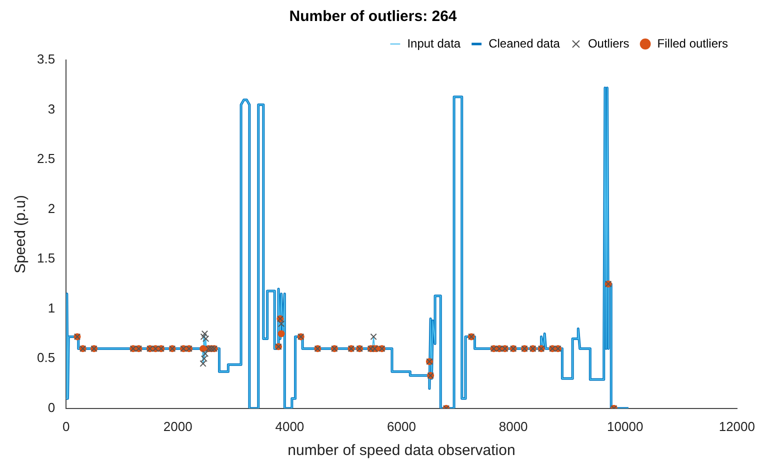 This screenshot has height=474, width=767. What do you see at coordinates (52, 308) in the screenshot?
I see `y-tick-label: 1` at bounding box center [52, 308].